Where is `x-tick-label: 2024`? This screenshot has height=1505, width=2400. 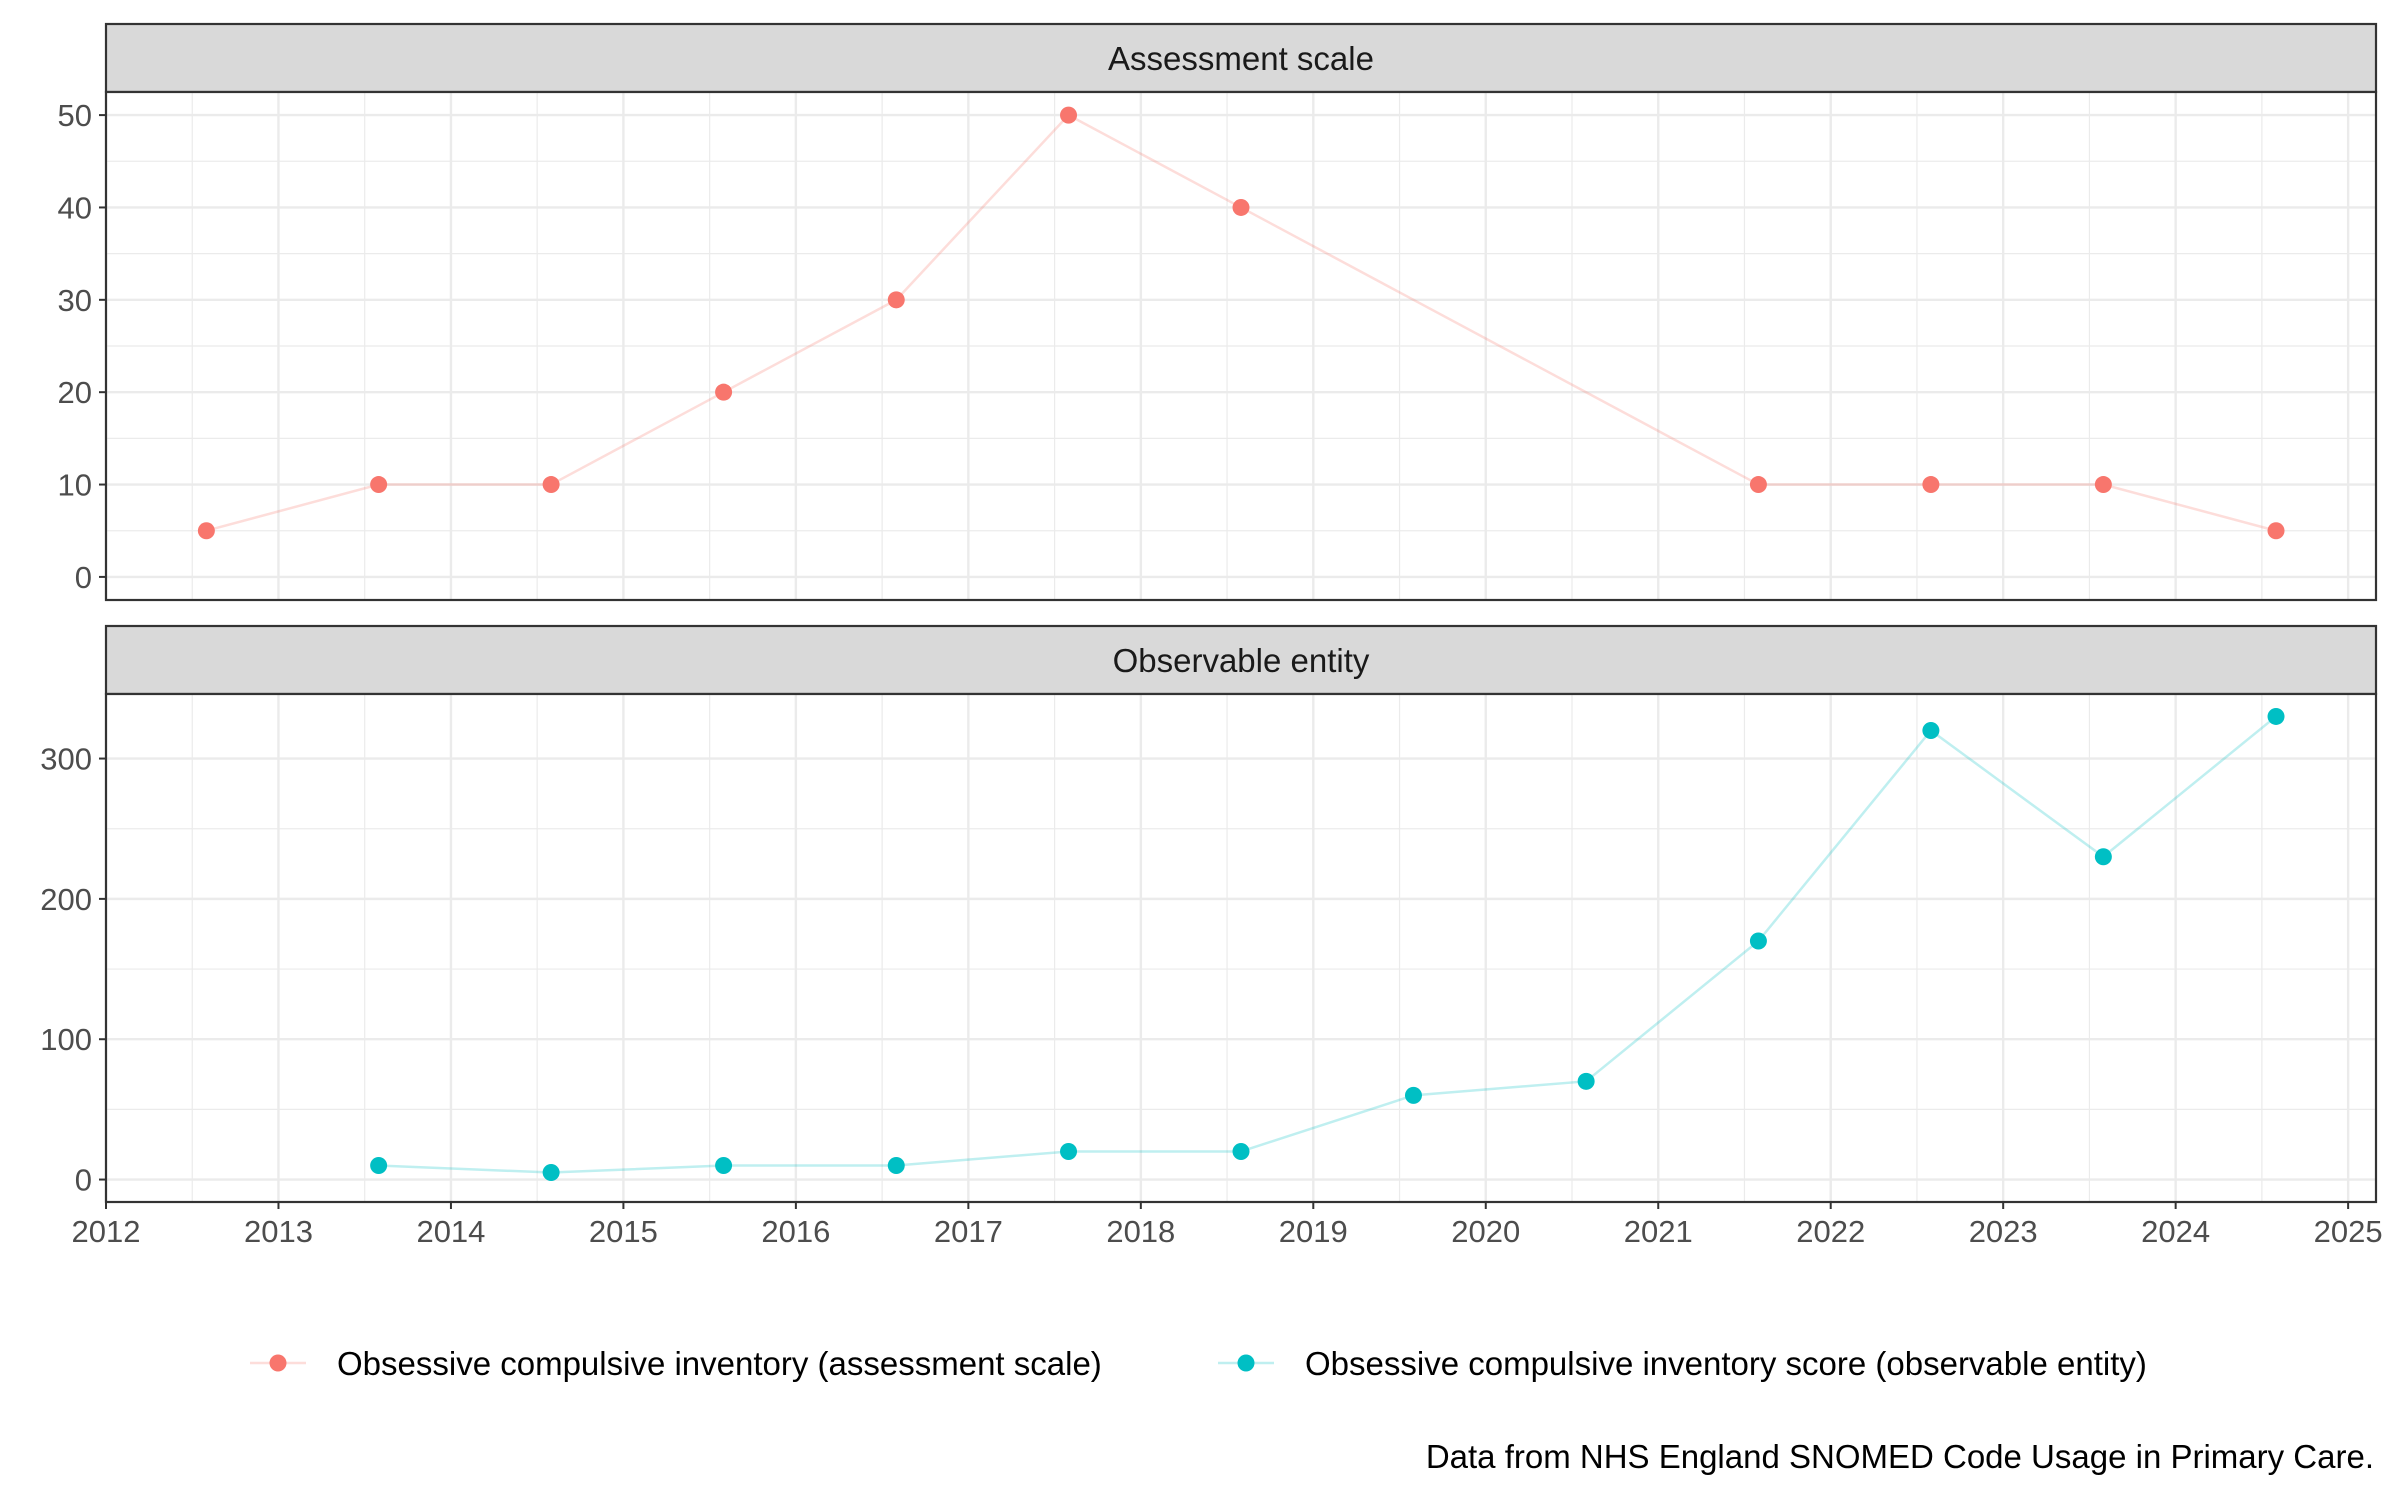
x-tick-label: 2024 is located at coordinates (2175, 1231).